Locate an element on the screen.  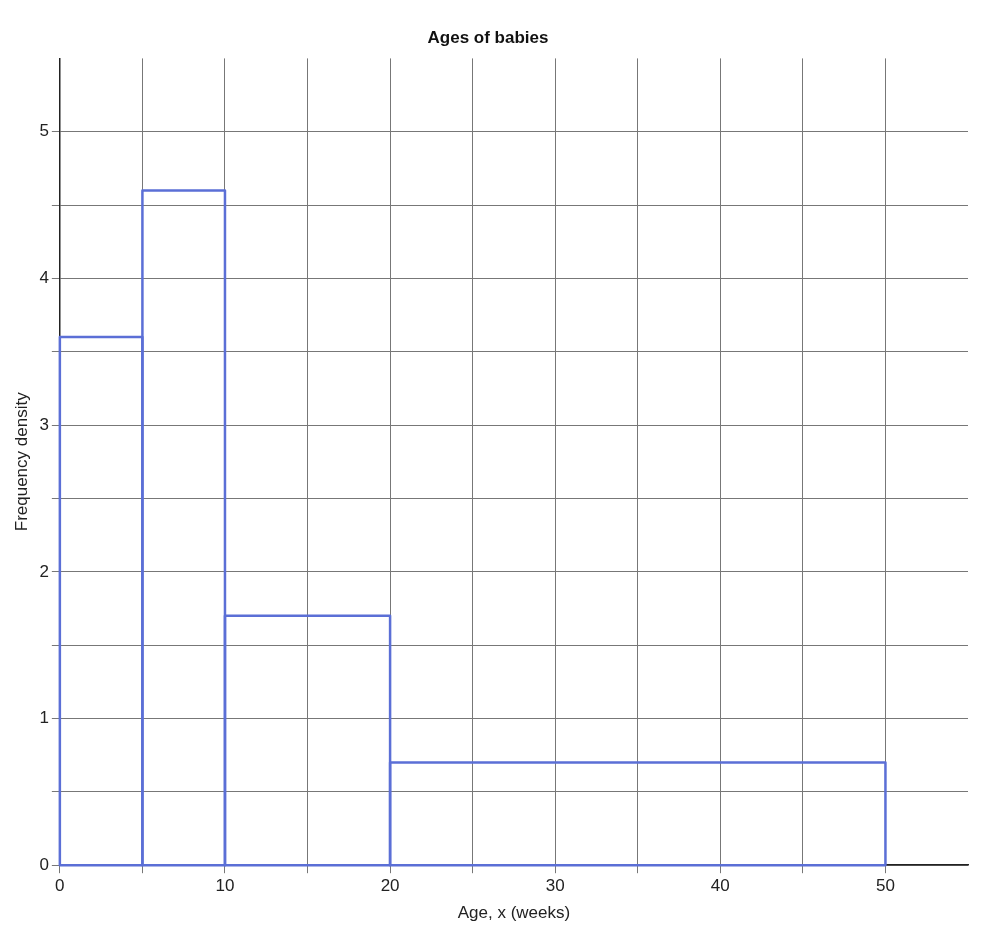
x-tick-label: 10 is located at coordinates (225, 886).